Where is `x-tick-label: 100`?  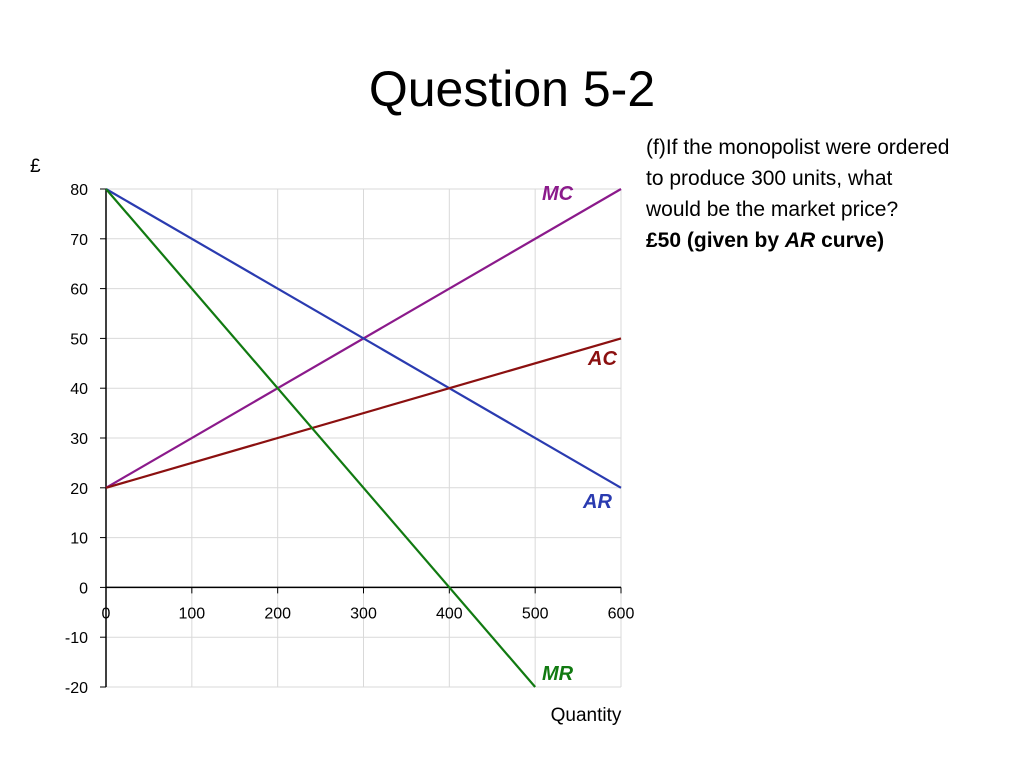
x-tick-label: 100 is located at coordinates (191, 613).